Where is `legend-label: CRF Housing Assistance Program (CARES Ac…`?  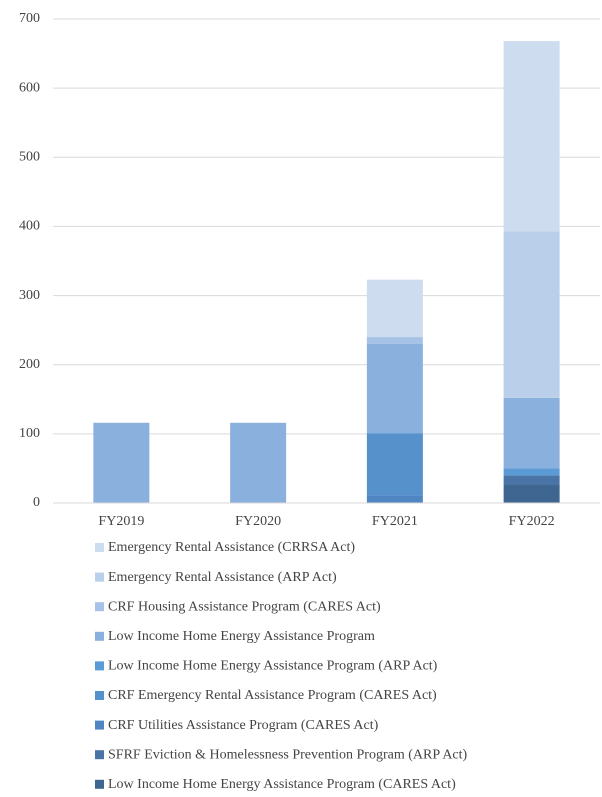
legend-label: CRF Housing Assistance Program (CARES Ac… is located at coordinates (244, 606).